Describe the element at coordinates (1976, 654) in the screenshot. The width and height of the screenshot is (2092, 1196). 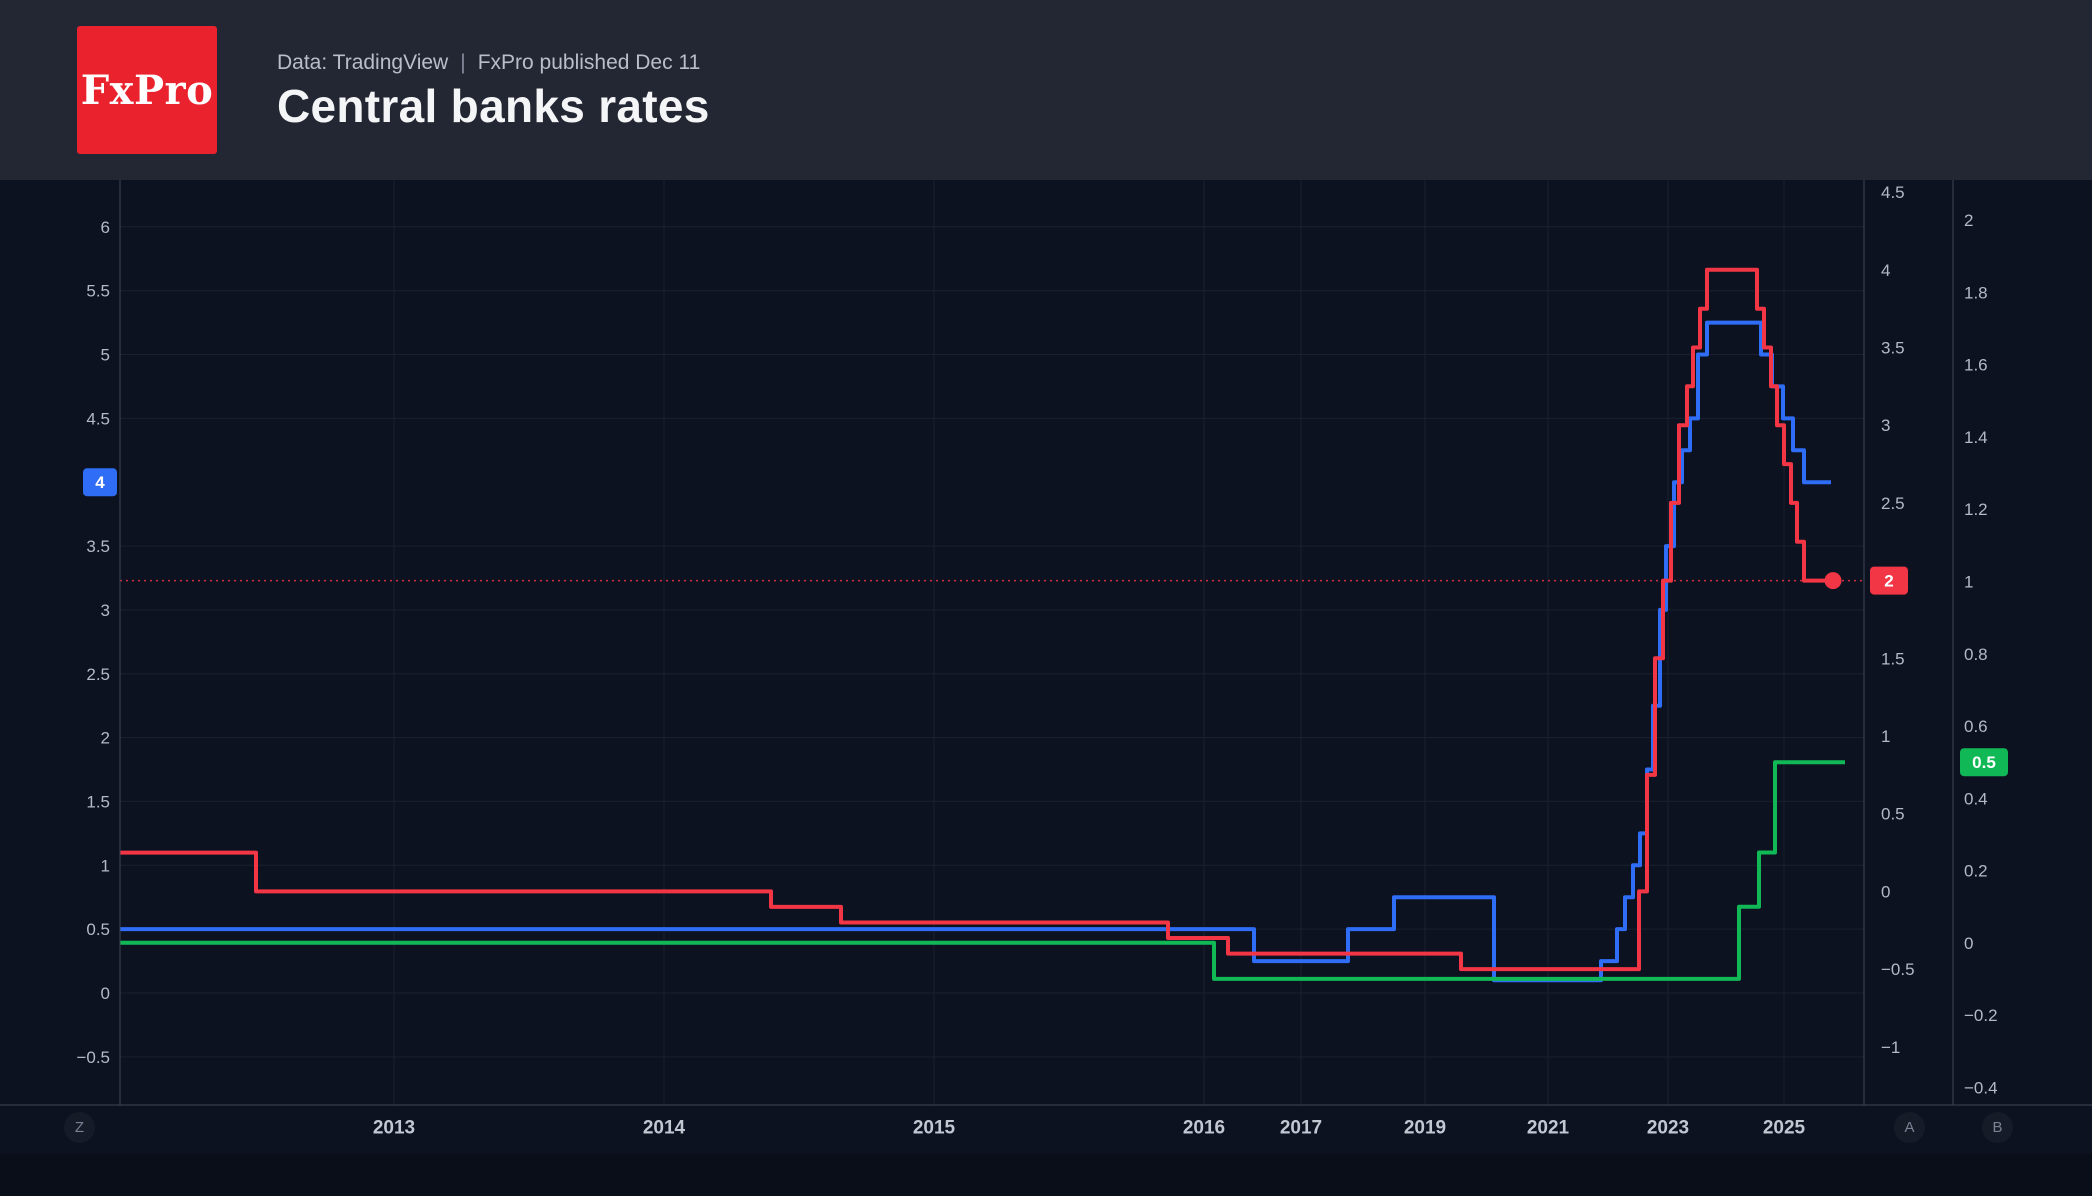
I see `right-axis-b-tick-label: 0.8` at that location.